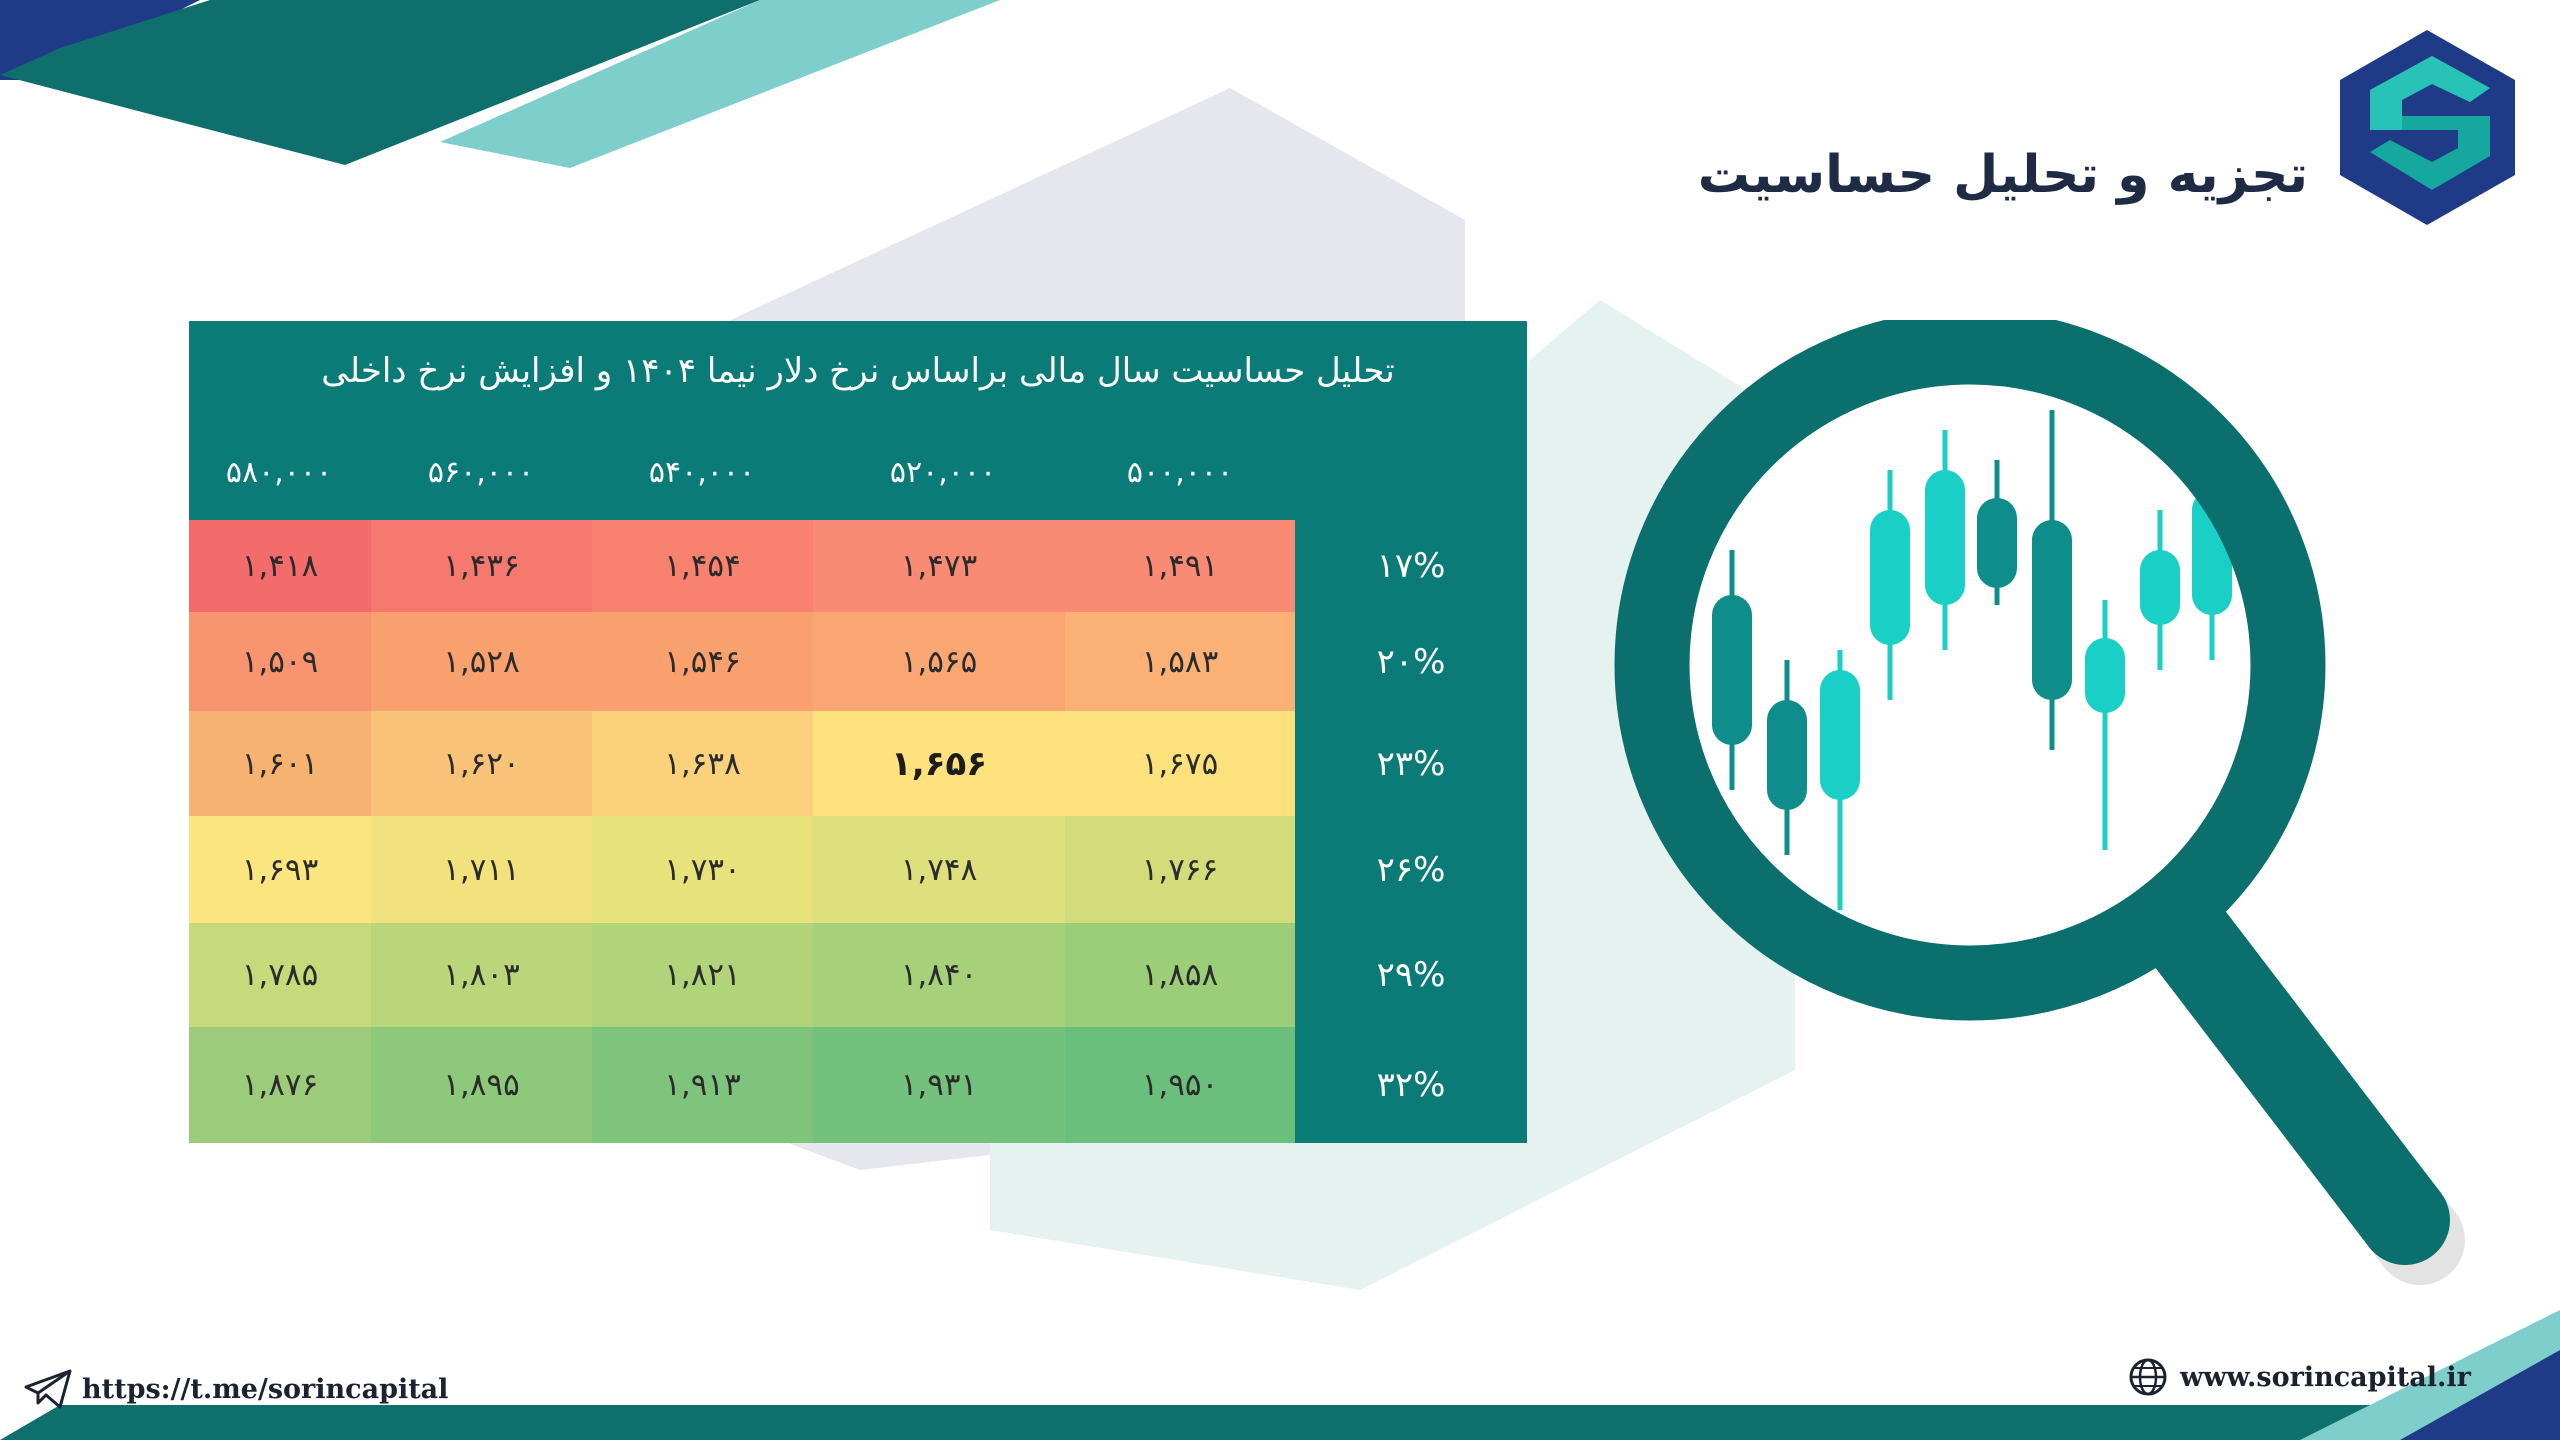 The height and width of the screenshot is (1440, 2560). Describe the element at coordinates (1180, 472) in the screenshot. I see `column-header: ۵۰۰,۰۰۰` at that location.